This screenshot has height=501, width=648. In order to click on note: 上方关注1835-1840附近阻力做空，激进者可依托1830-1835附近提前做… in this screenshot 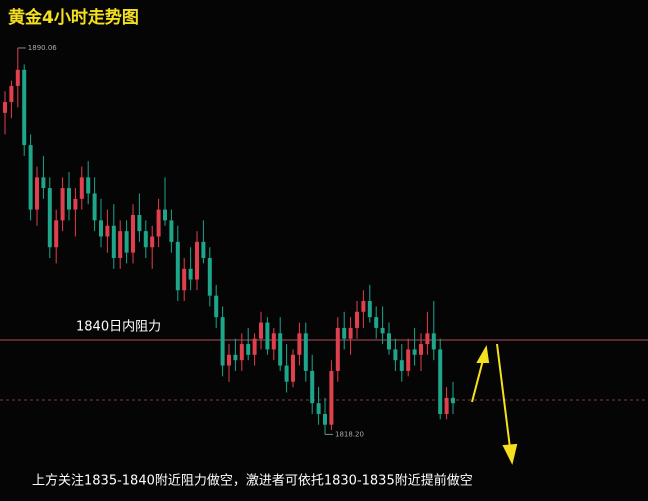, I will do `click(252, 481)`.